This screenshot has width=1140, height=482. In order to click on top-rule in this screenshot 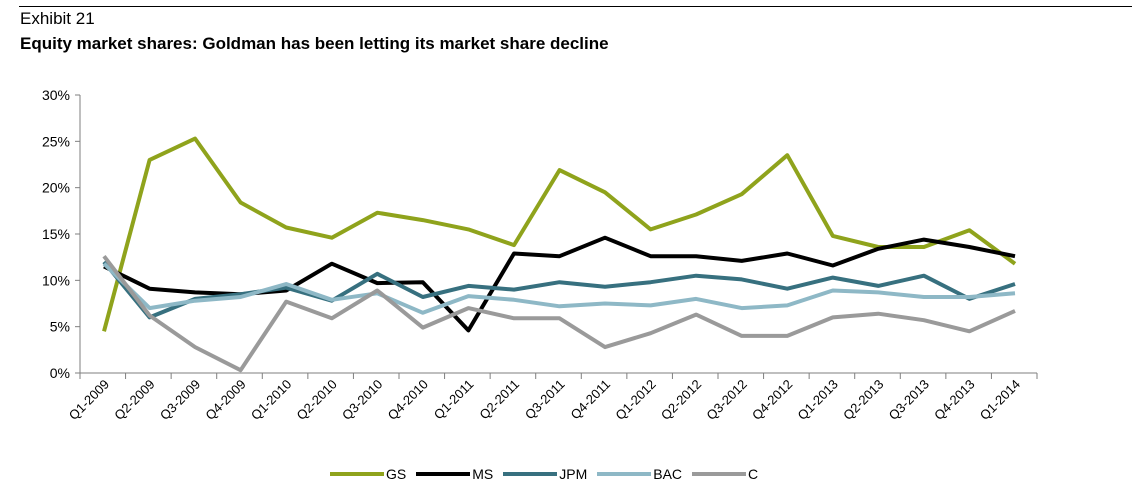, I will do `click(575, 6)`.